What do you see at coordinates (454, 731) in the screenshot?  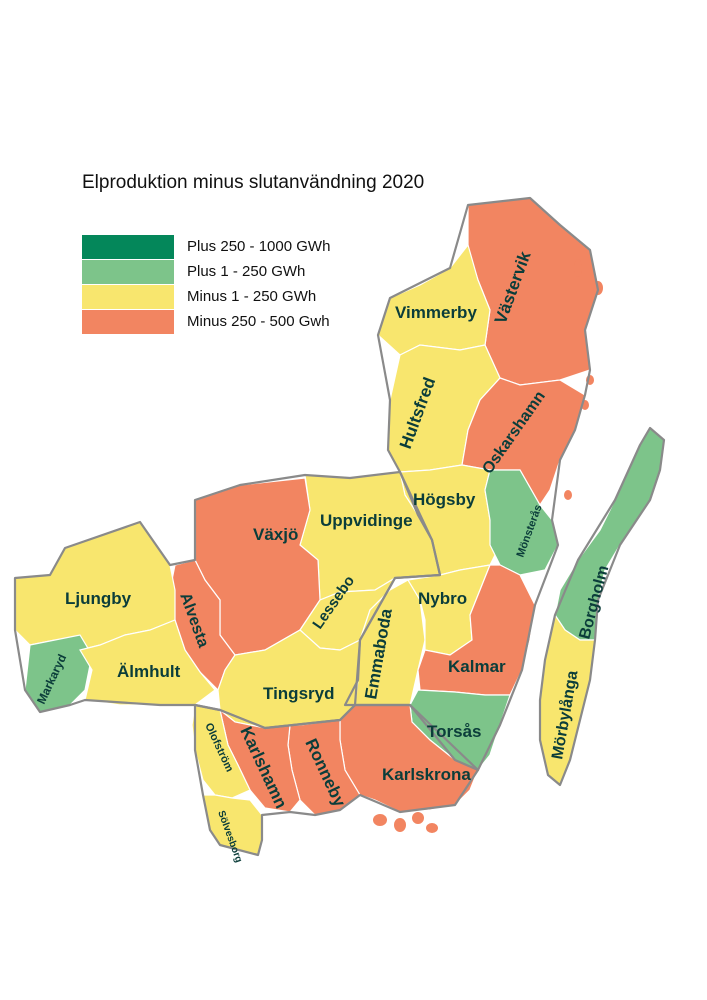 I see `label-torsas: Torsås` at bounding box center [454, 731].